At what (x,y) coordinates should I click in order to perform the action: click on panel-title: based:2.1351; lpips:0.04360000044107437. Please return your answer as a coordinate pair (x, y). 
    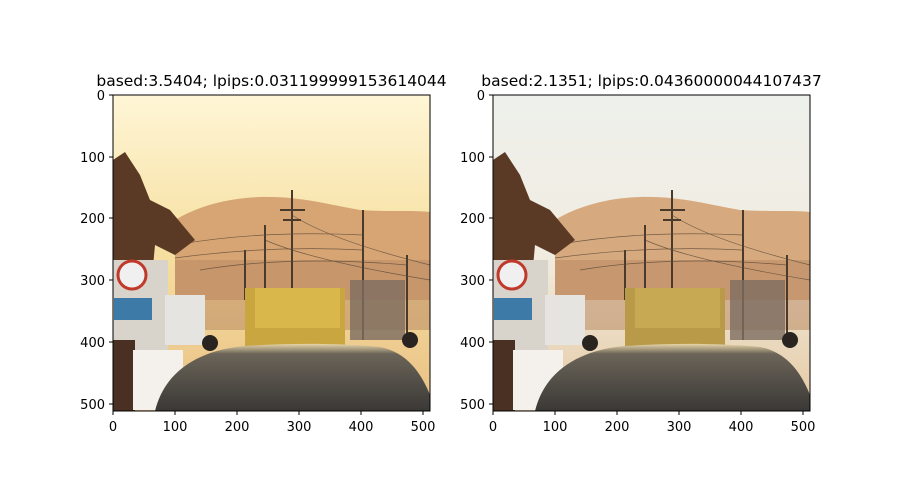
    Looking at the image, I should click on (651, 81).